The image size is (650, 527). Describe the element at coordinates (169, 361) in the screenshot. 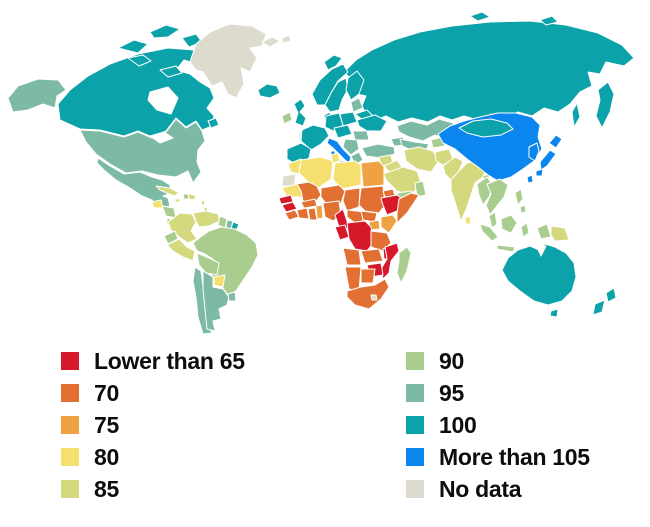

I see `legend-label-lower-than-65: Lower than 65` at that location.